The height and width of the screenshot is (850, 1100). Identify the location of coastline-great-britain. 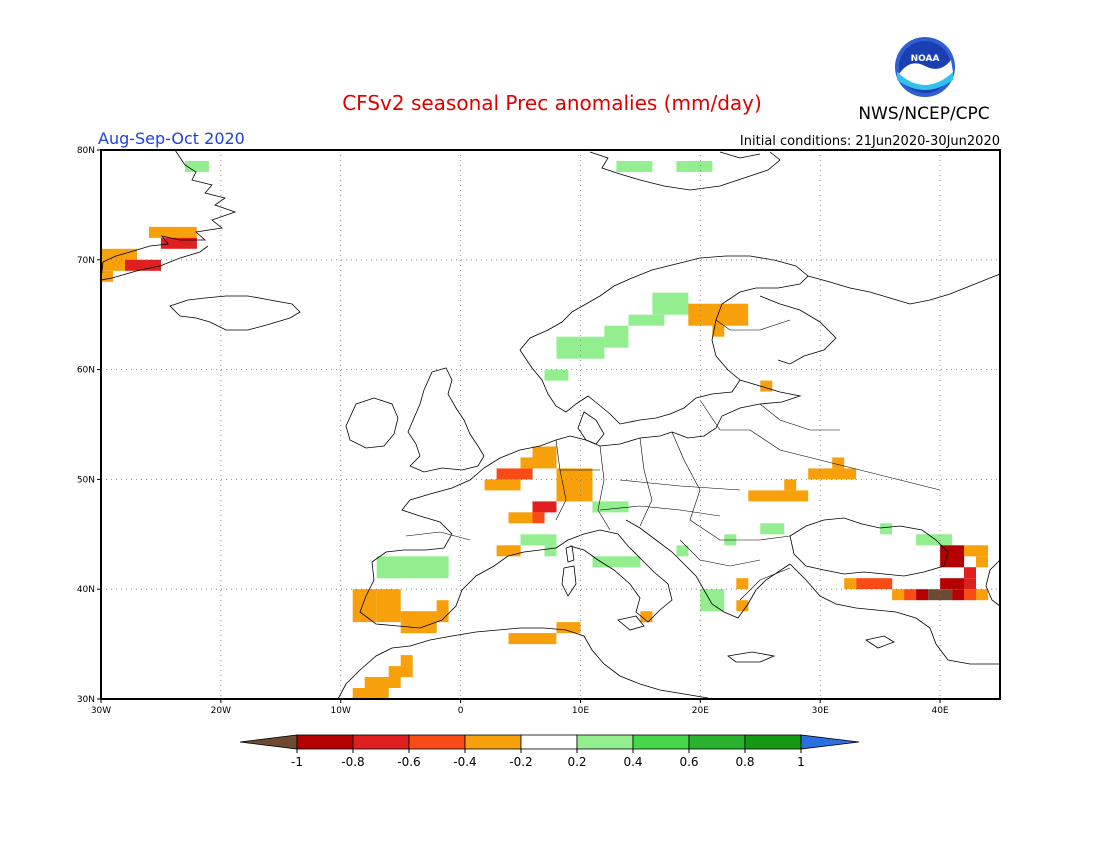
(446, 420).